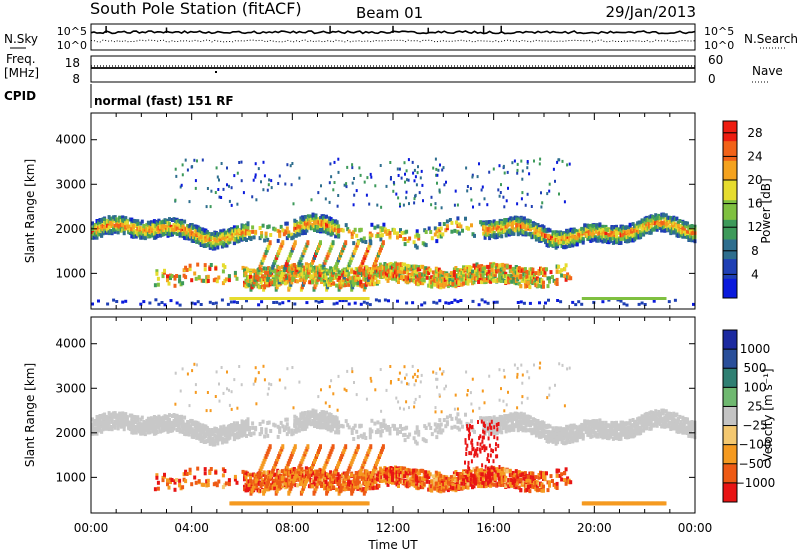 The height and width of the screenshot is (554, 800). What do you see at coordinates (370, 235) in the screenshot?
I see `power-cell-2004` at bounding box center [370, 235].